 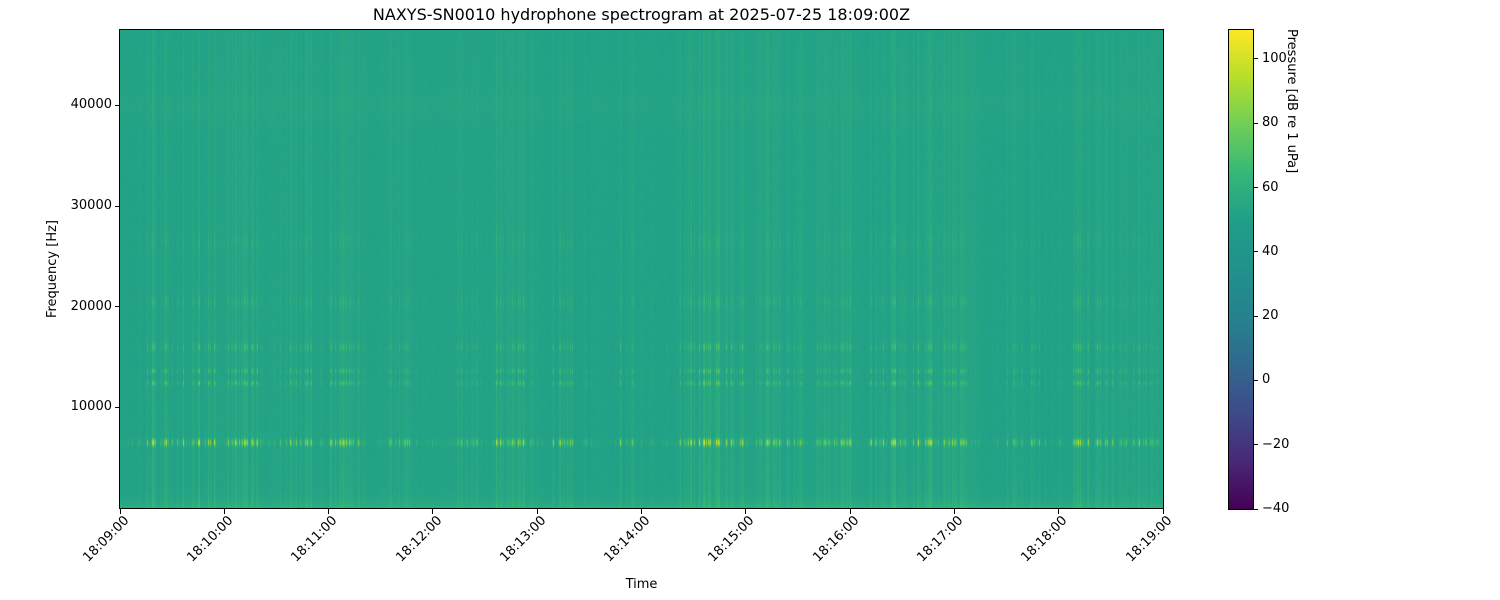 What do you see at coordinates (418, 539) in the screenshot?
I see `x-tick-label: 18:12:00` at bounding box center [418, 539].